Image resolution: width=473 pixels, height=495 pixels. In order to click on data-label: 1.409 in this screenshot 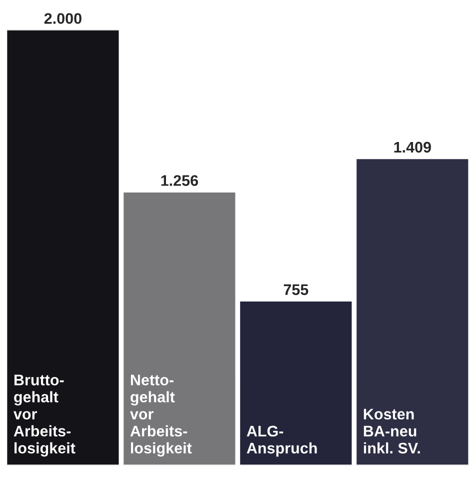, I will do `click(412, 147)`.